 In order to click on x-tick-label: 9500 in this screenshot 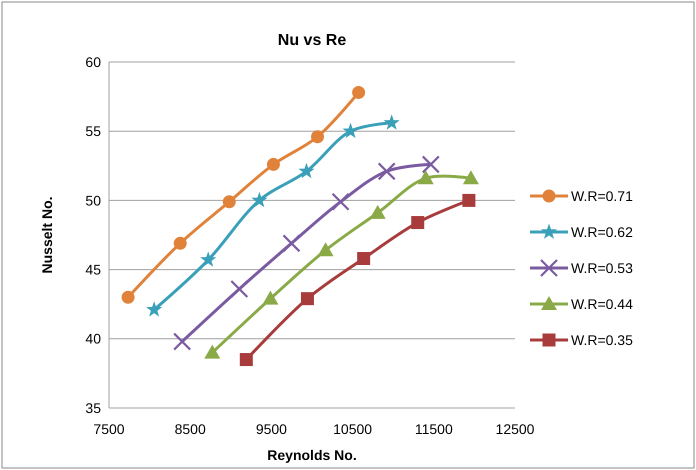, I will do `click(272, 429)`.